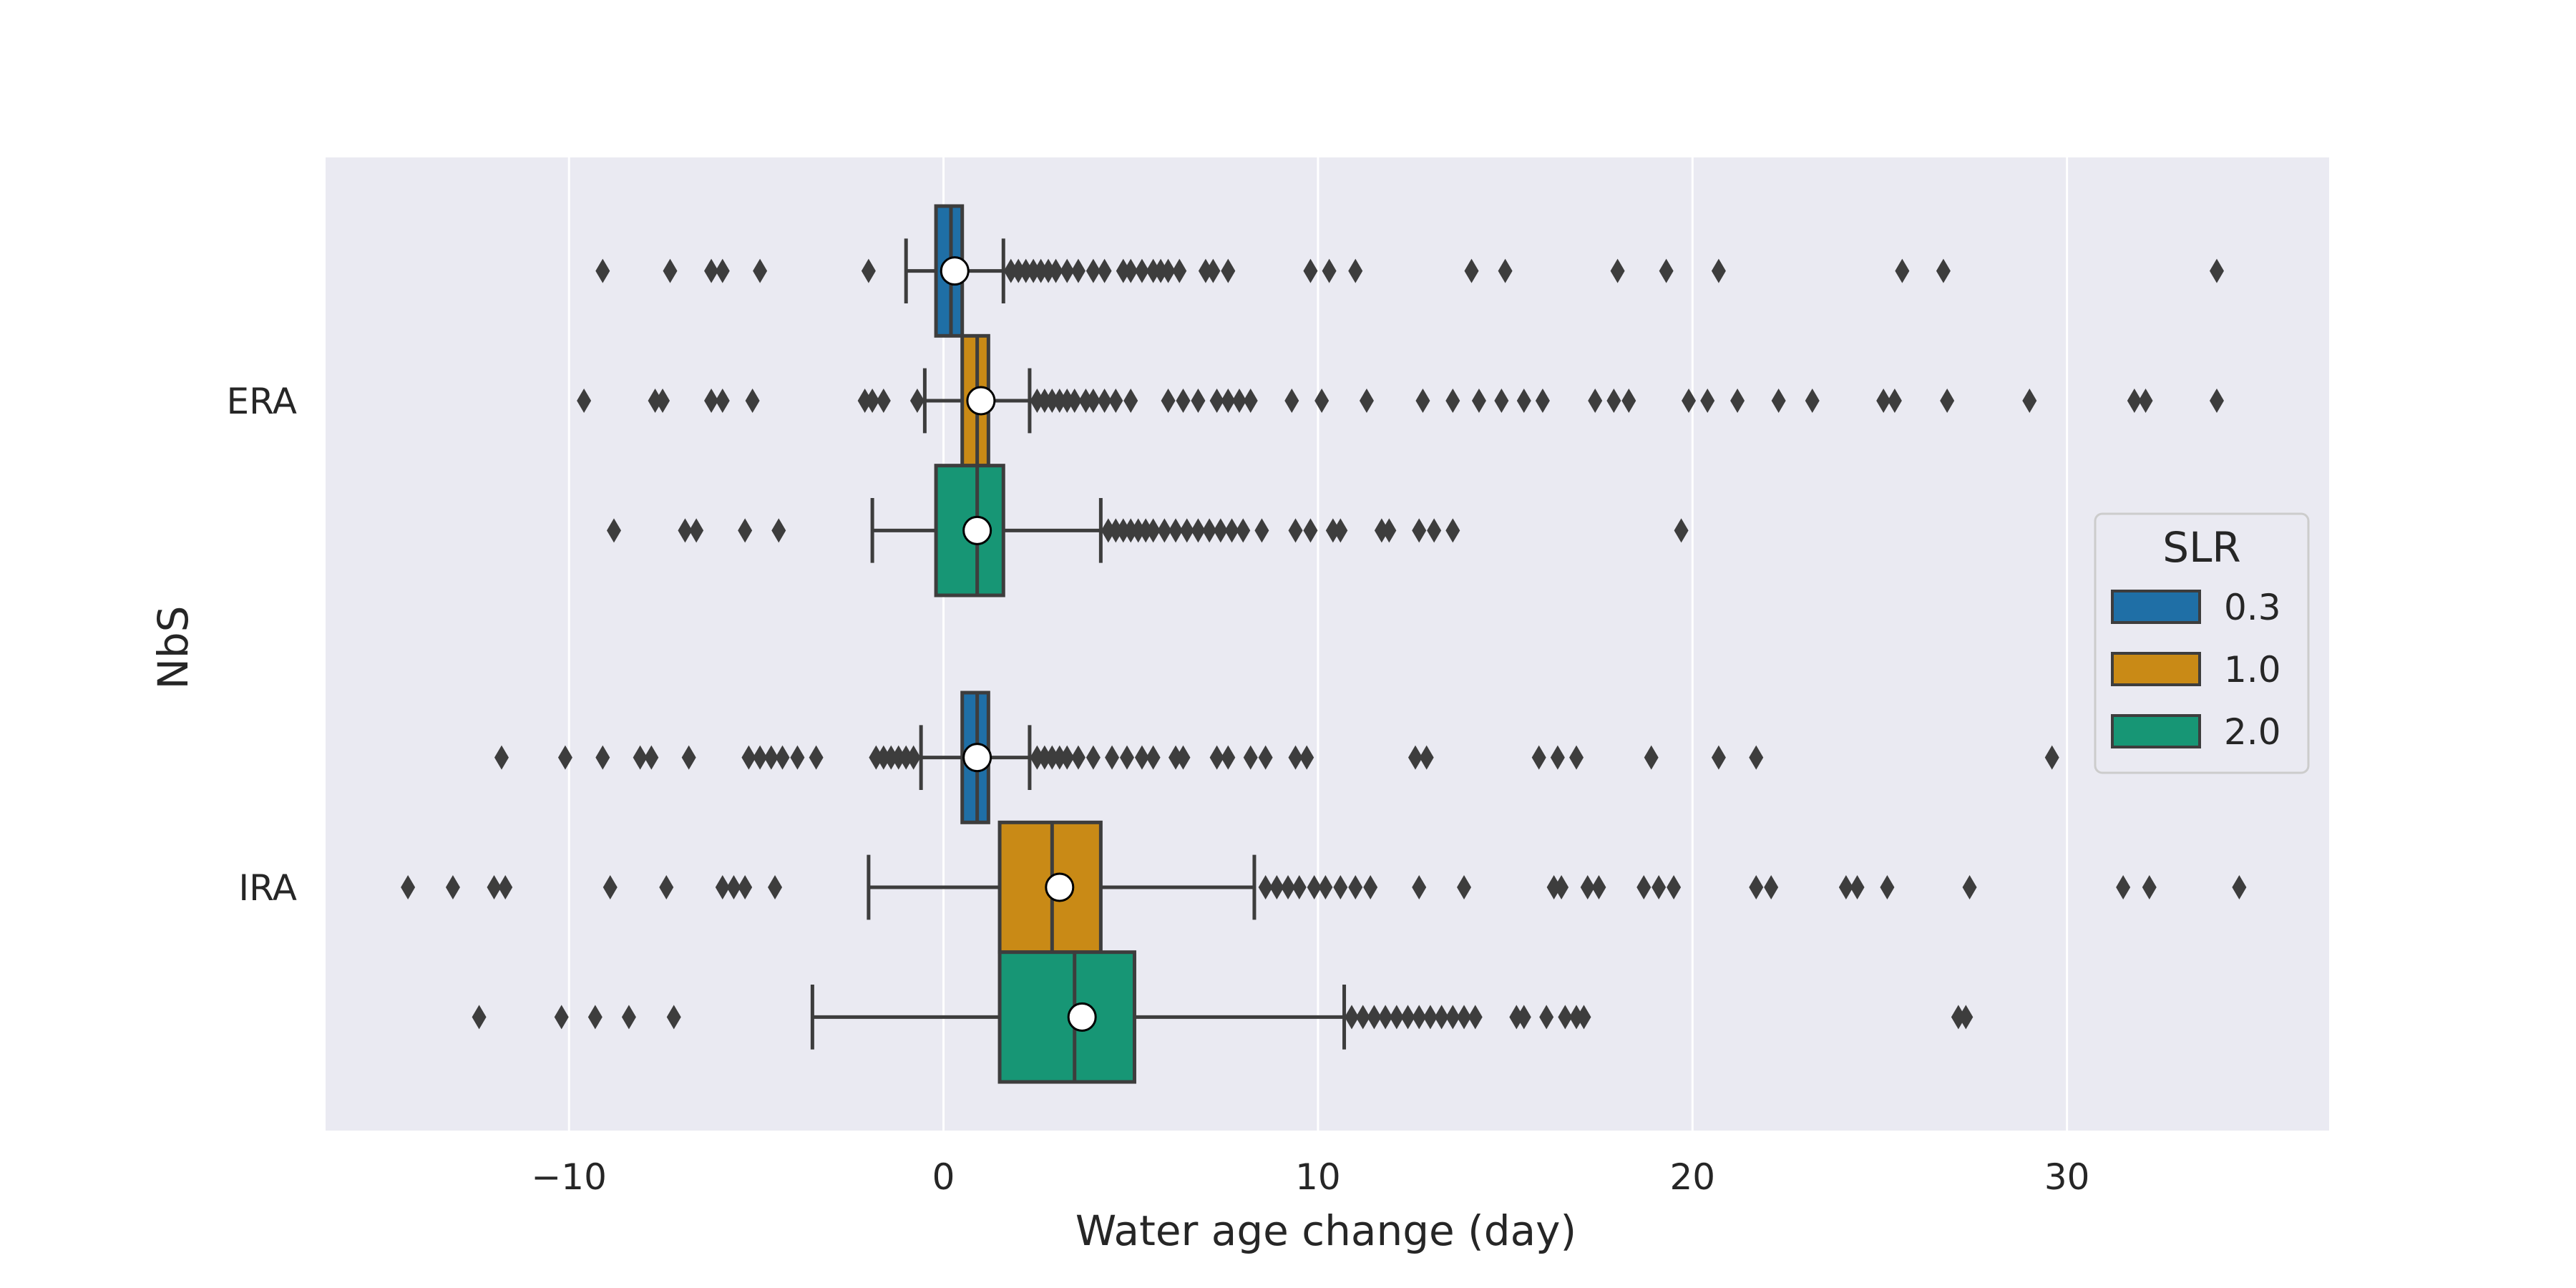 Image resolution: width=2576 pixels, height=1288 pixels. I want to click on box-iqr, so click(1066, 1017).